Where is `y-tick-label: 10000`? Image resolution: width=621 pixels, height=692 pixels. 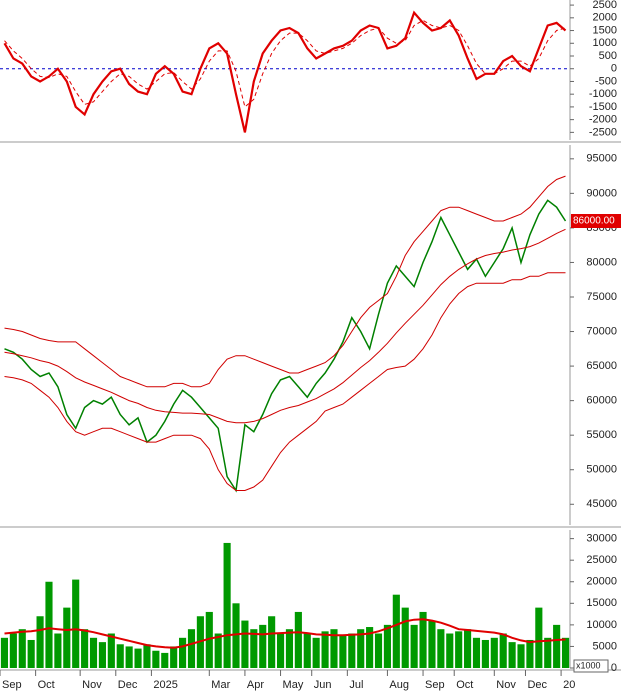 y-tick-label: 10000 is located at coordinates (601, 625).